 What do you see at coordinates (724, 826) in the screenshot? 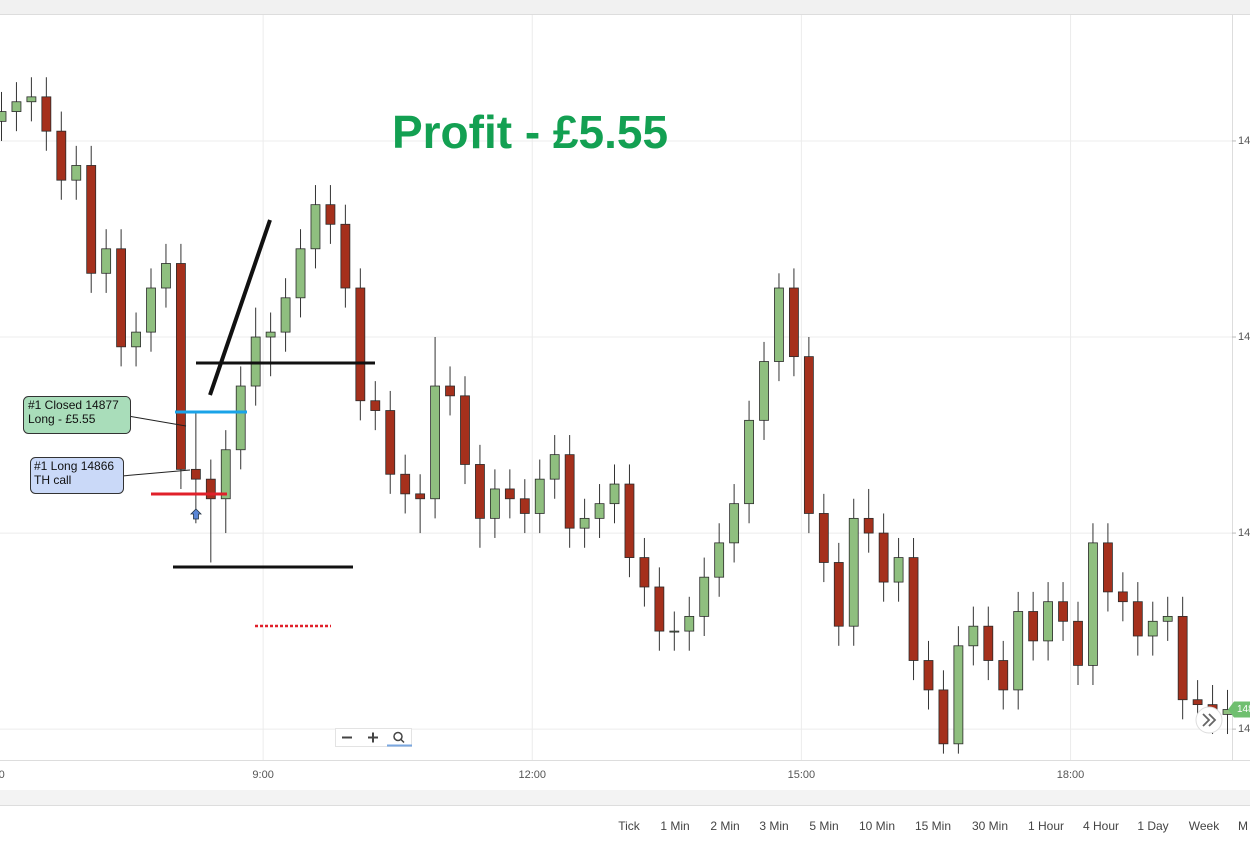
I see `timeframe-button: 2 Min` at bounding box center [724, 826].